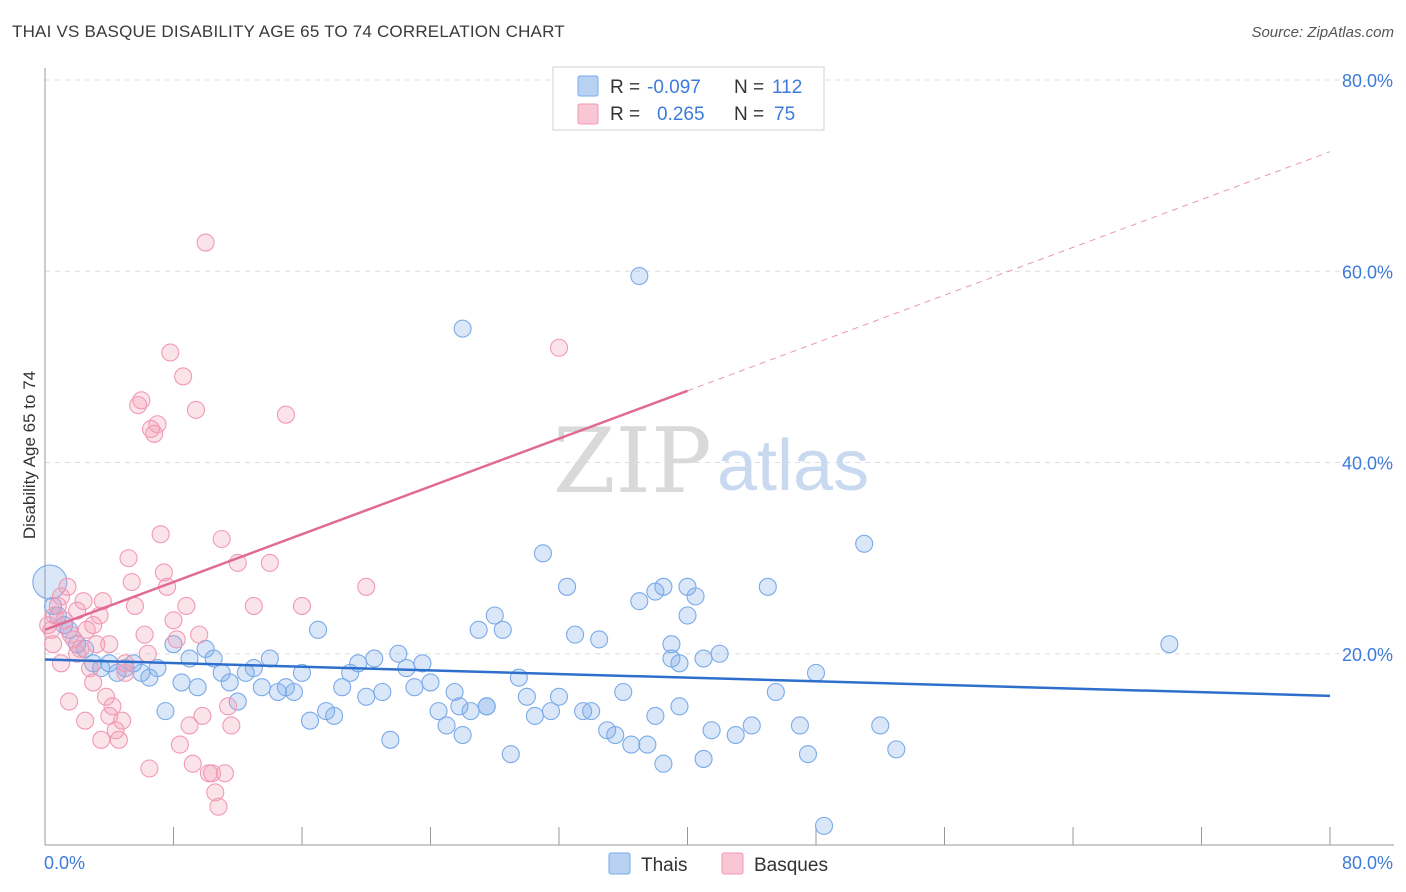  Describe the element at coordinates (632, 461) in the screenshot. I see `watermark-zip: ZIP` at that location.